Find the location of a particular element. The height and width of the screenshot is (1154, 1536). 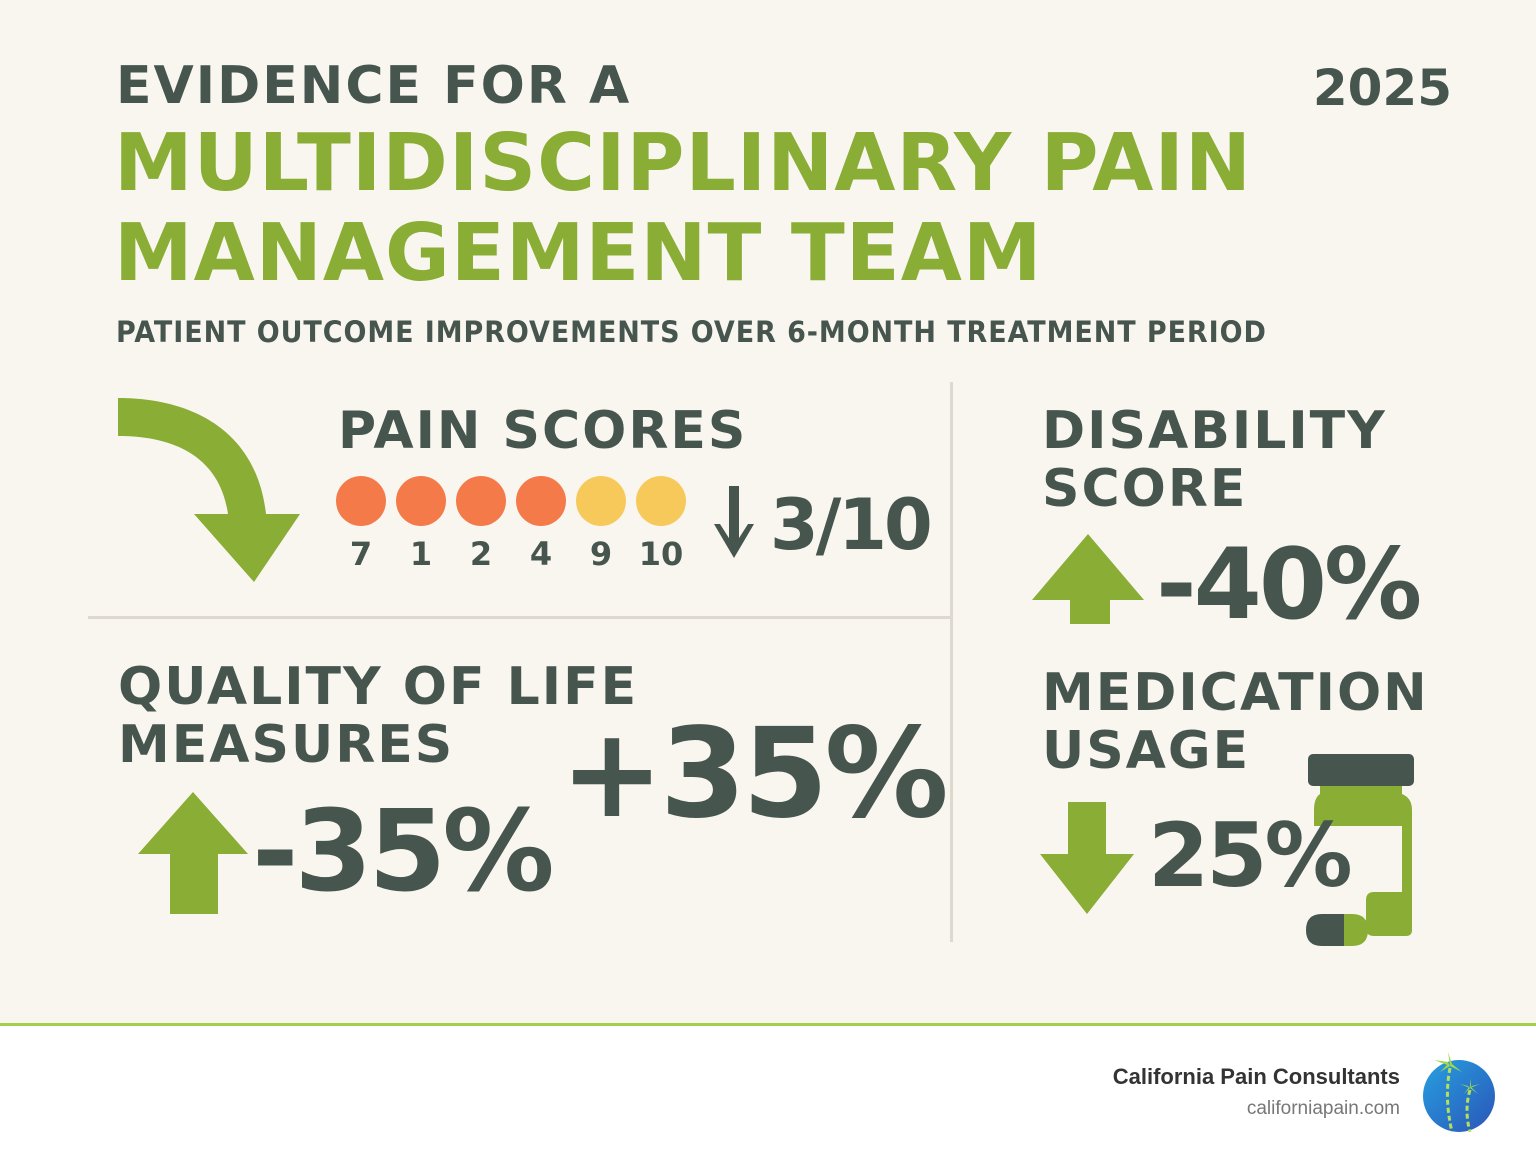

brand-url: californiapain.com is located at coordinates (1323, 1108).